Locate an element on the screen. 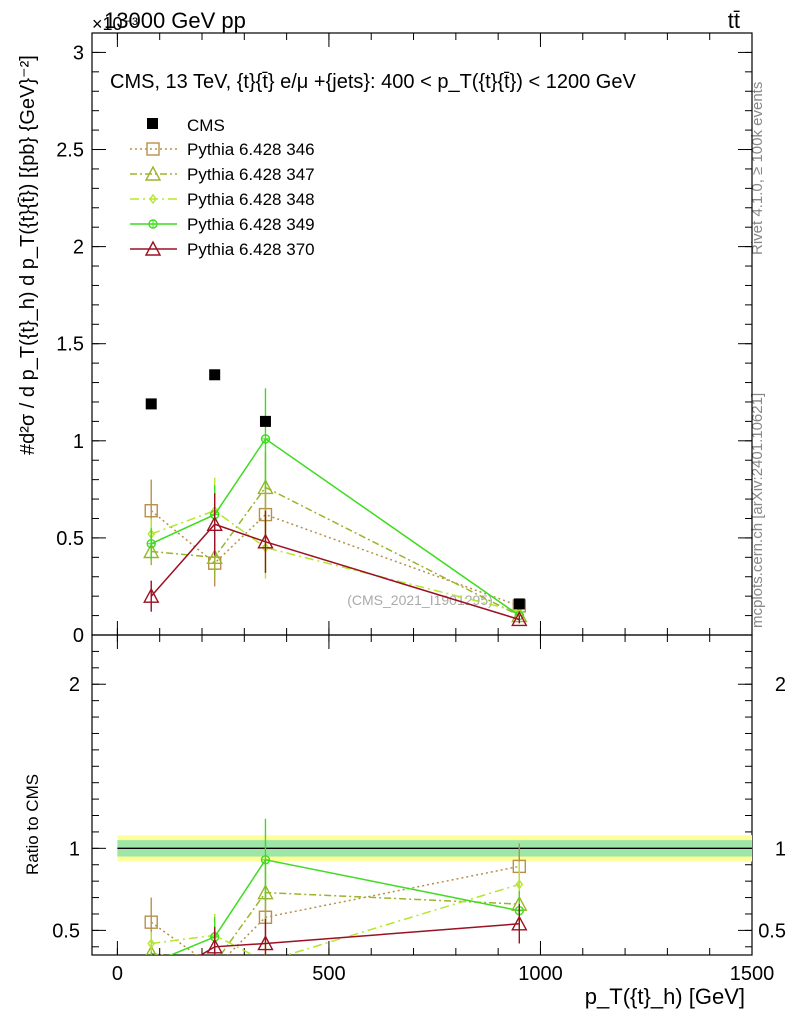 The width and height of the screenshot is (786, 1024). ratio-y-tick-label: 2 is located at coordinates (74, 685).